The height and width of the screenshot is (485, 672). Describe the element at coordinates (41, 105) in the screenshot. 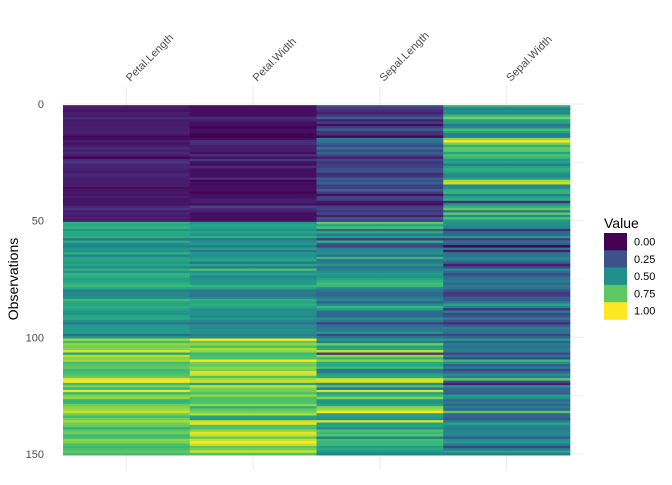

I see `y-tick-label: 0` at that location.